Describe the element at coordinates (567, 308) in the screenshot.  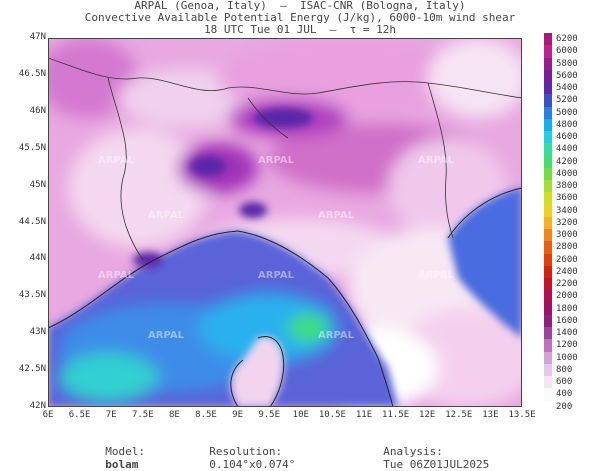
I see `colorbar-tick-label: 1800` at that location.